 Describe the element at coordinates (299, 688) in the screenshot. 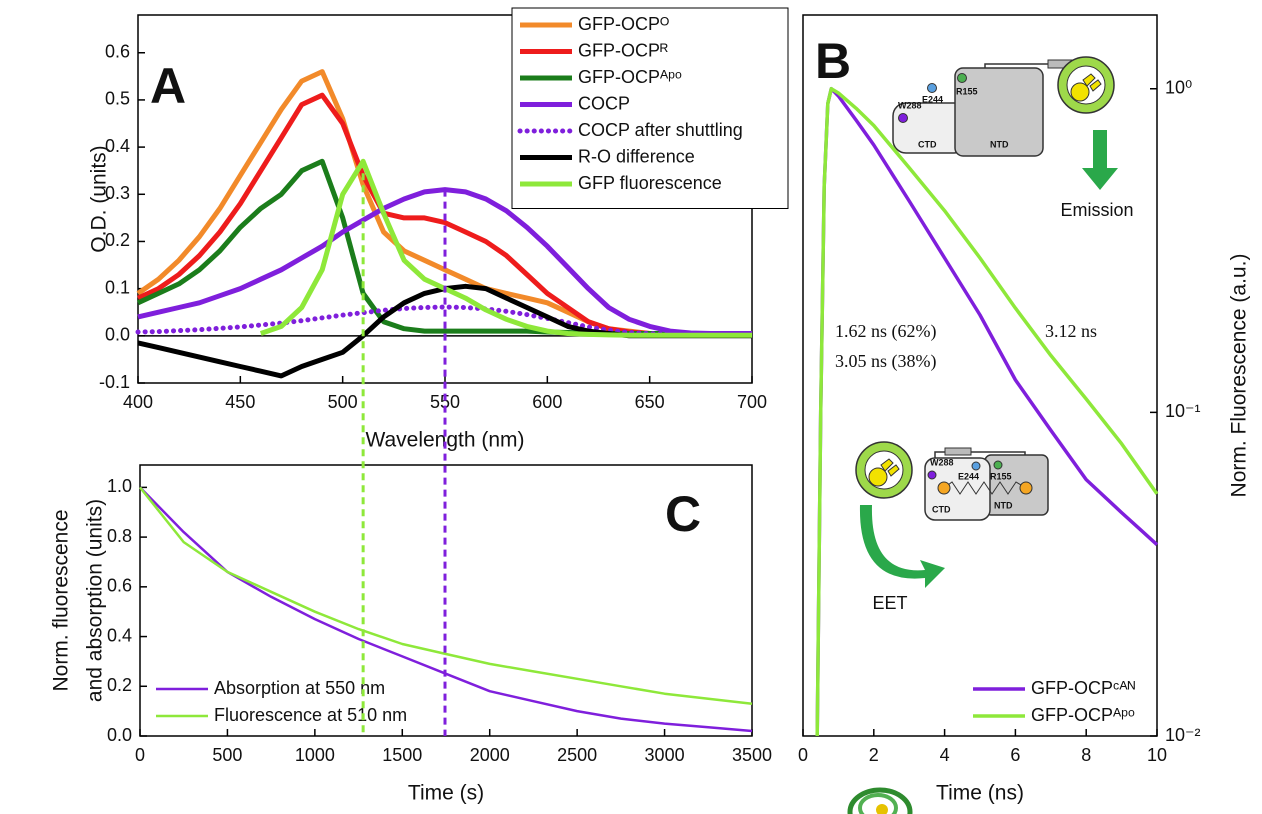

I see `legend-label: Absorption at 550 nm` at that location.